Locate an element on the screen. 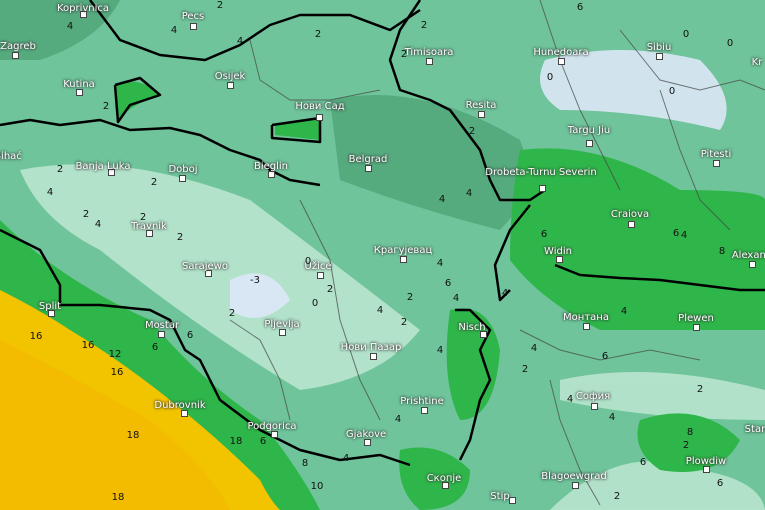 The height and width of the screenshot is (510, 765). warm-sea-core is located at coordinates (115, 425).